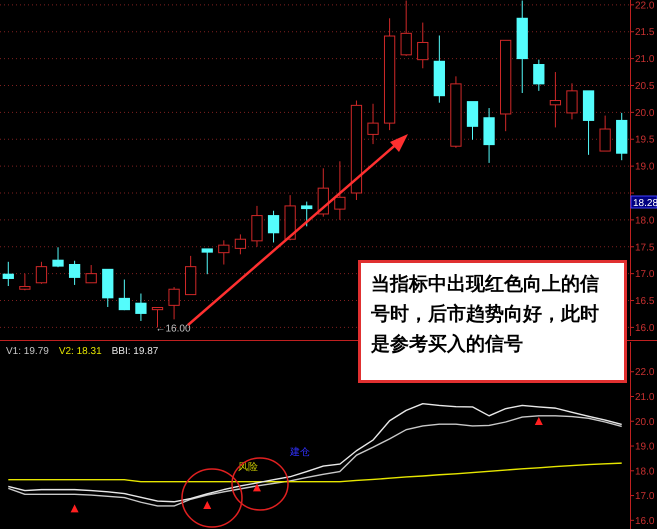  What do you see at coordinates (645, 32) in the screenshot?
I see `y-tick-label: 21.5` at bounding box center [645, 32].